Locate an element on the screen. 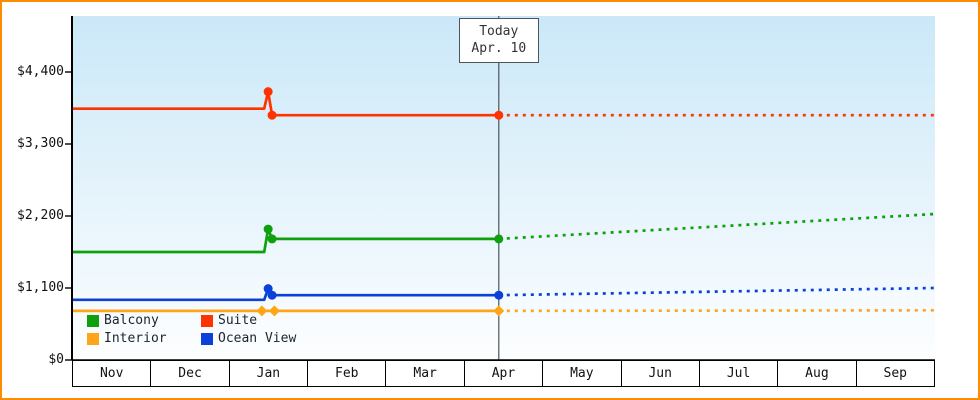  x-axis-month-row: Nov Dec Jan Feb Mar Apr May Jun Jul Aug Sep is located at coordinates (503, 373).